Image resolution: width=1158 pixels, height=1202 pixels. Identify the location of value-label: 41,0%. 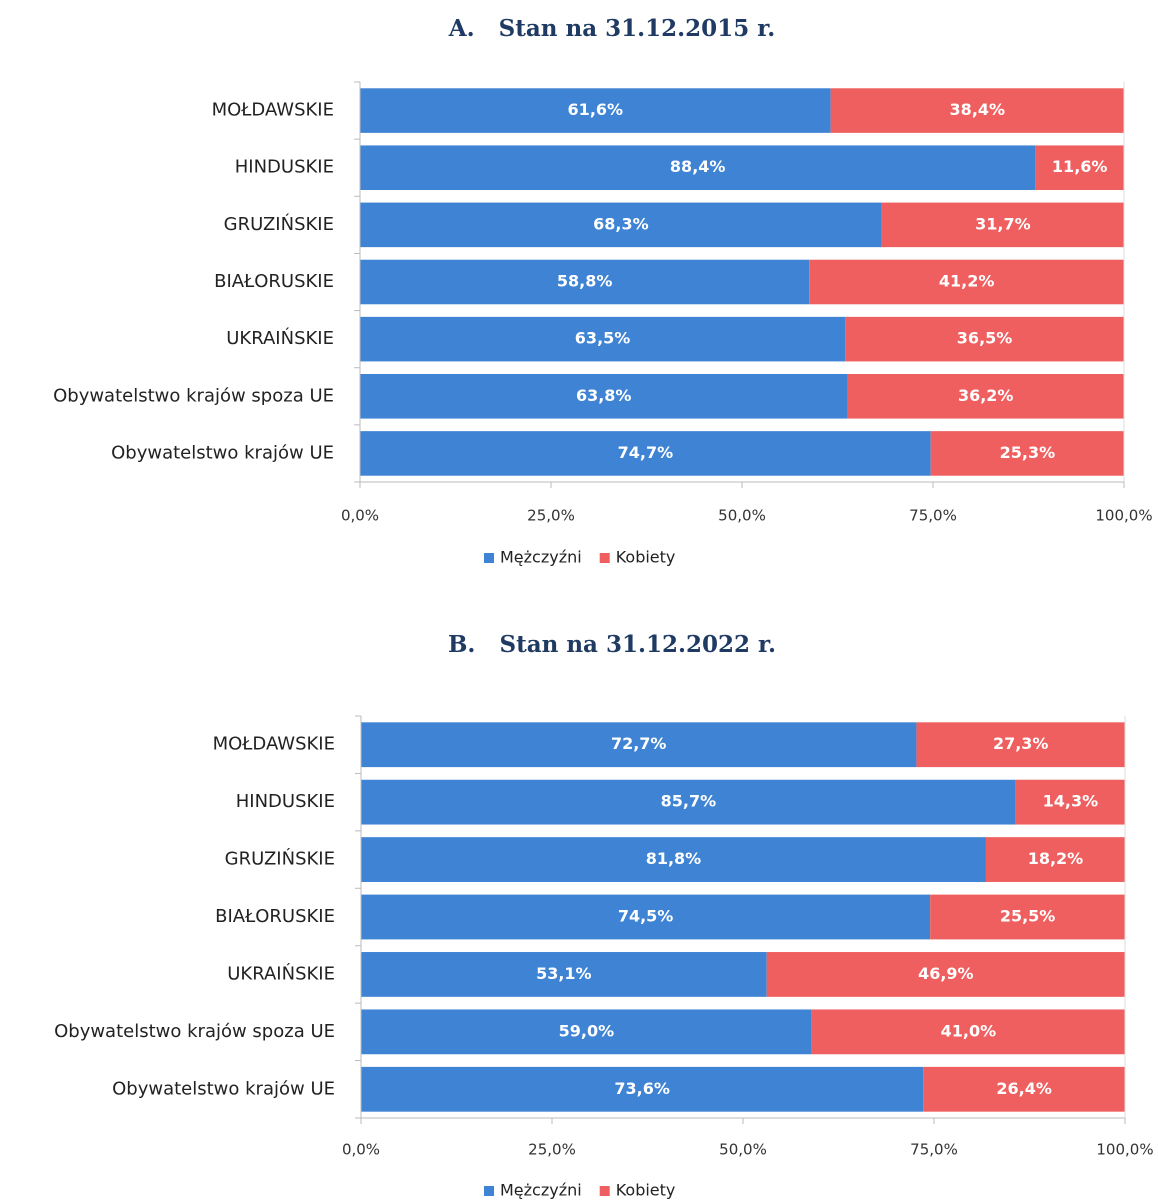
(969, 1030).